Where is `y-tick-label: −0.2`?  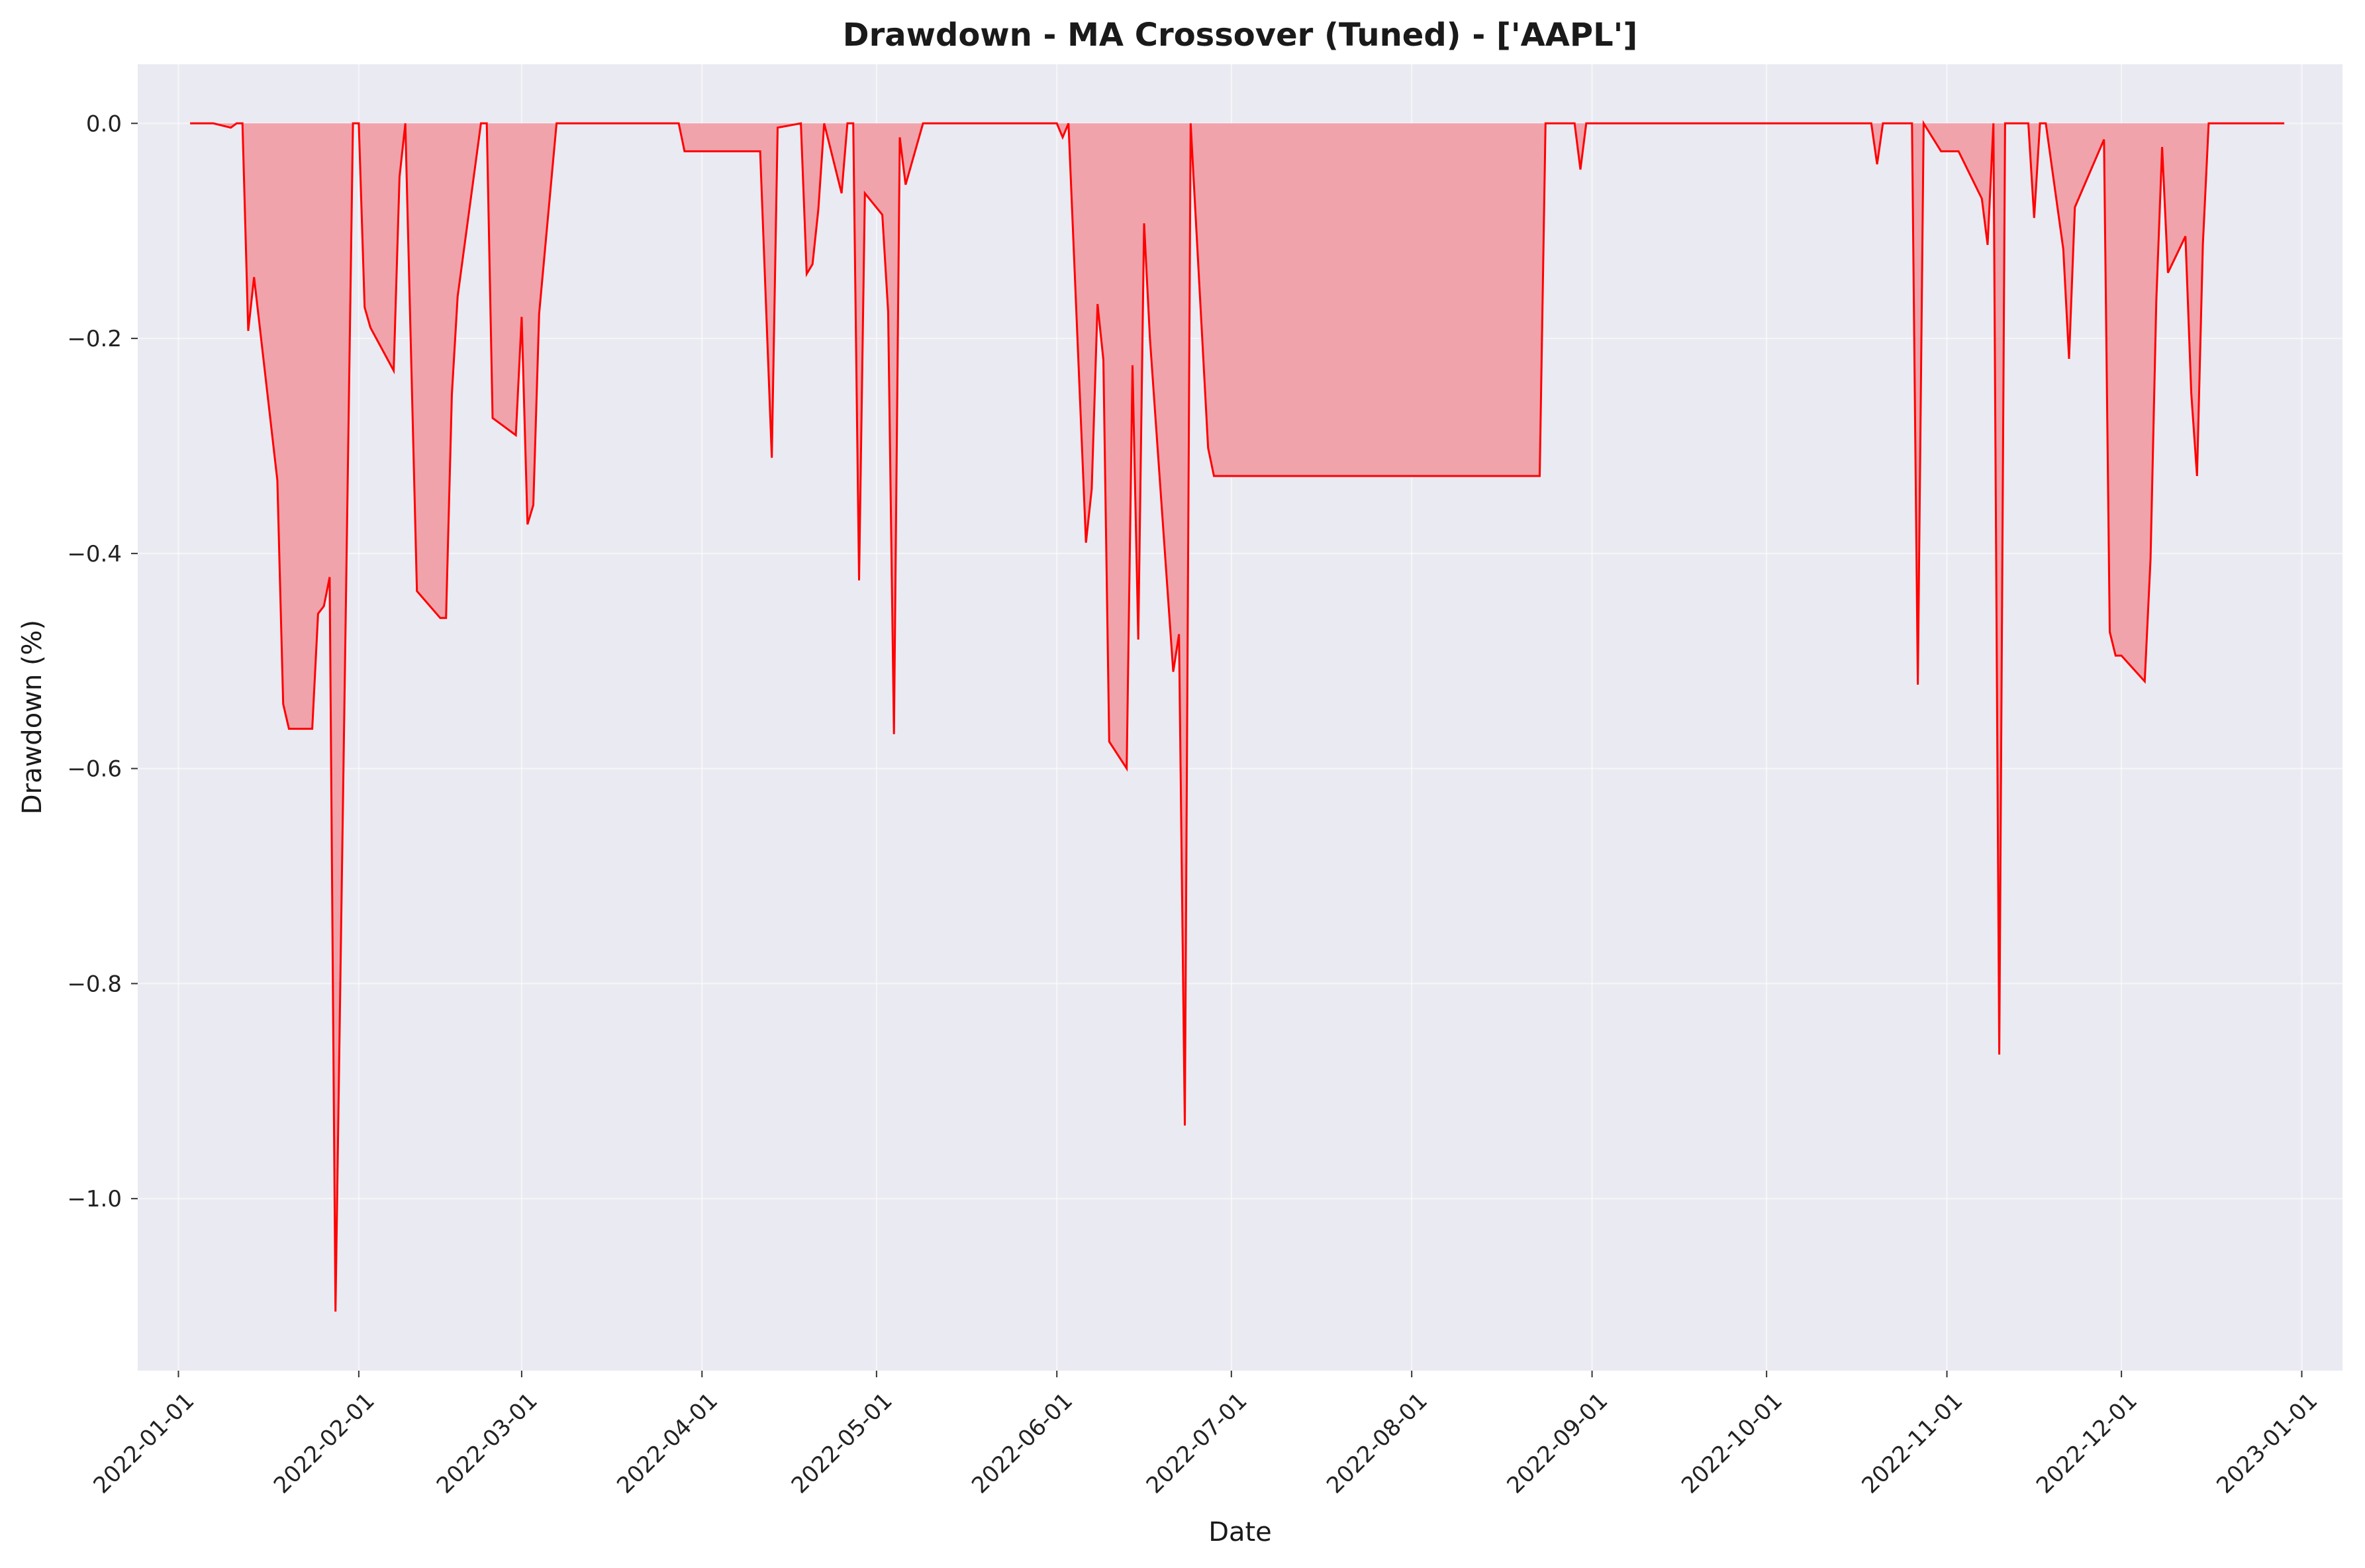 y-tick-label: −0.2 is located at coordinates (94, 339).